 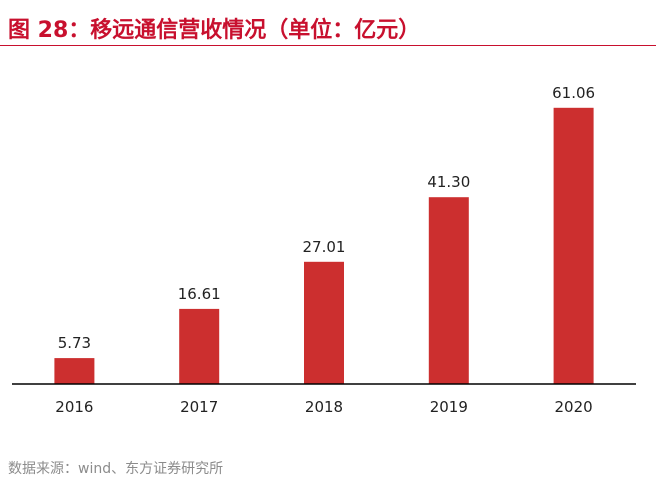 I want to click on bar-2018, so click(x=324, y=322).